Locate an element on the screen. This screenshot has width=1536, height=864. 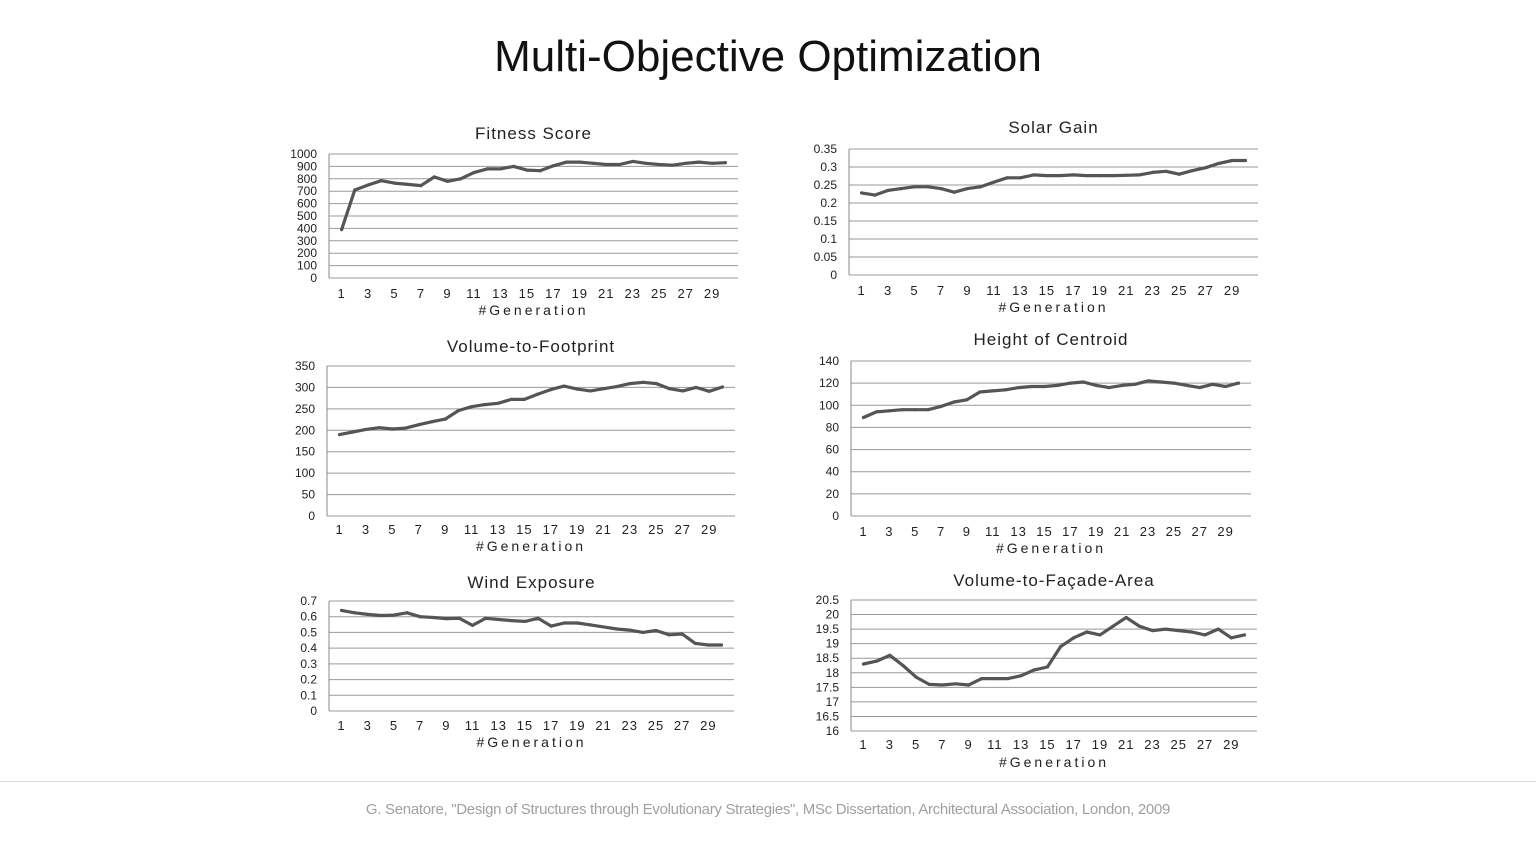
x-tick-label: 11 is located at coordinates (994, 290).